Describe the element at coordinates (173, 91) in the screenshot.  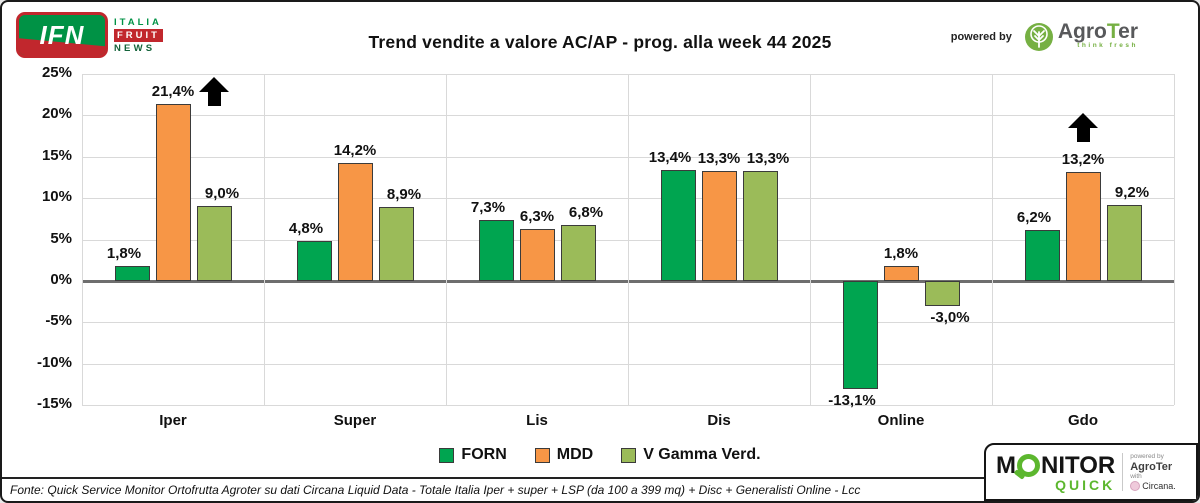
I see `bar-value-label: 21,4%` at that location.